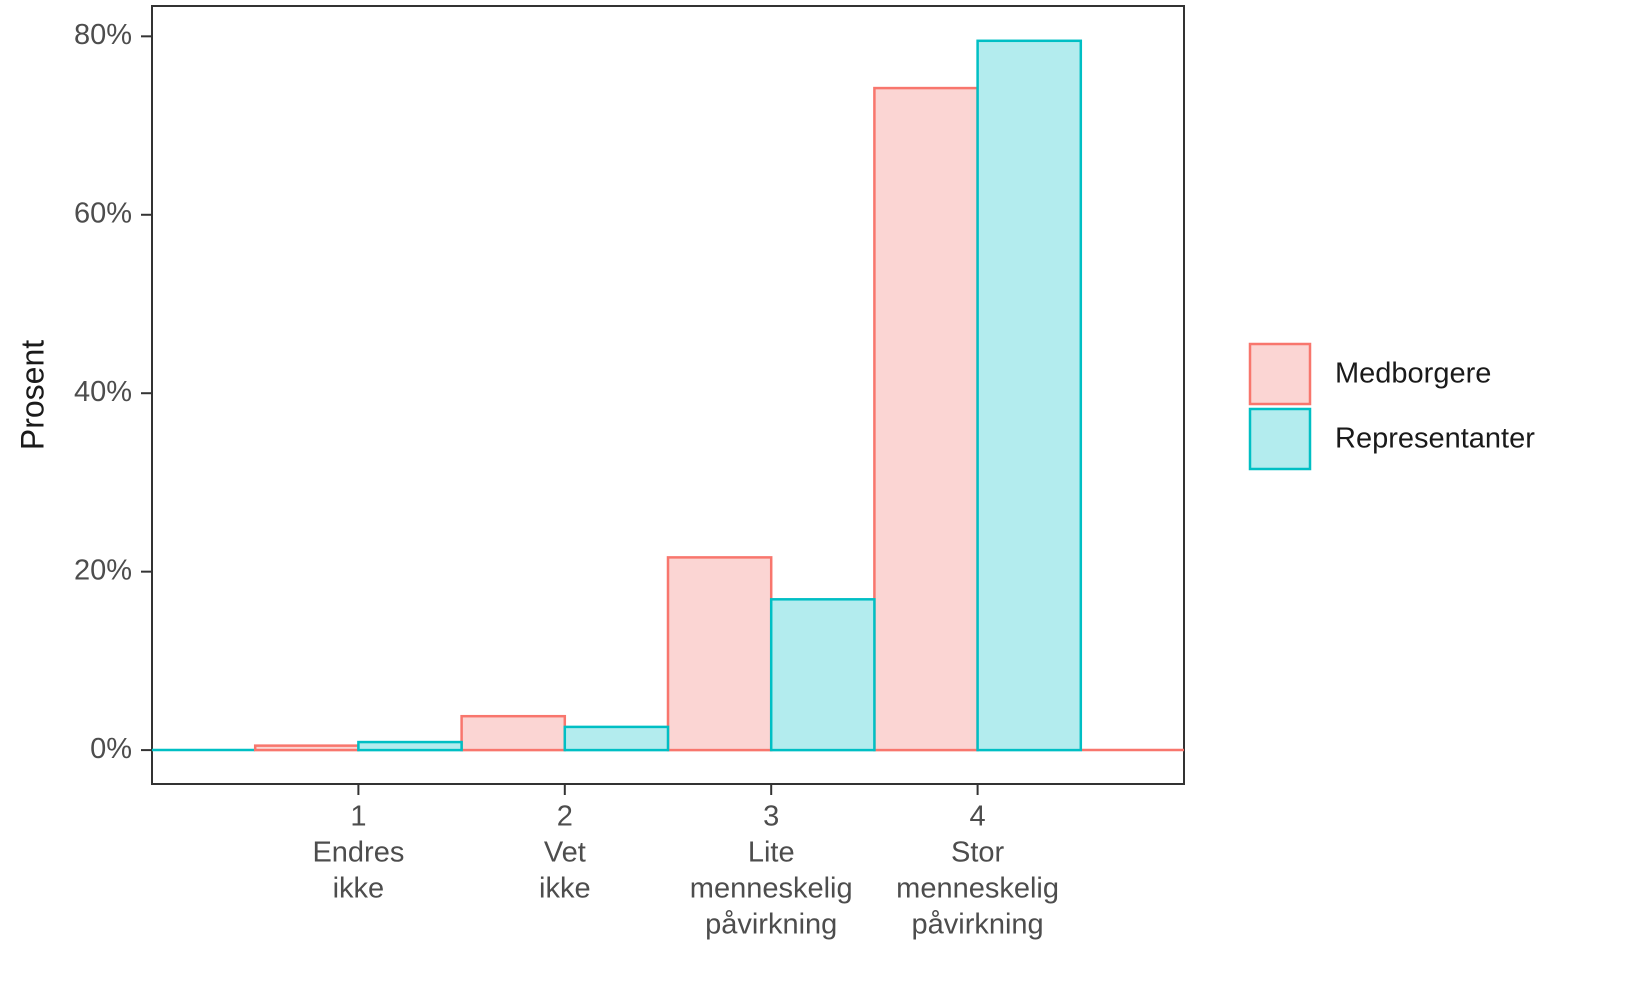 The width and height of the screenshot is (1632, 982). I want to click on legend-label: Medborgere, so click(1413, 374).